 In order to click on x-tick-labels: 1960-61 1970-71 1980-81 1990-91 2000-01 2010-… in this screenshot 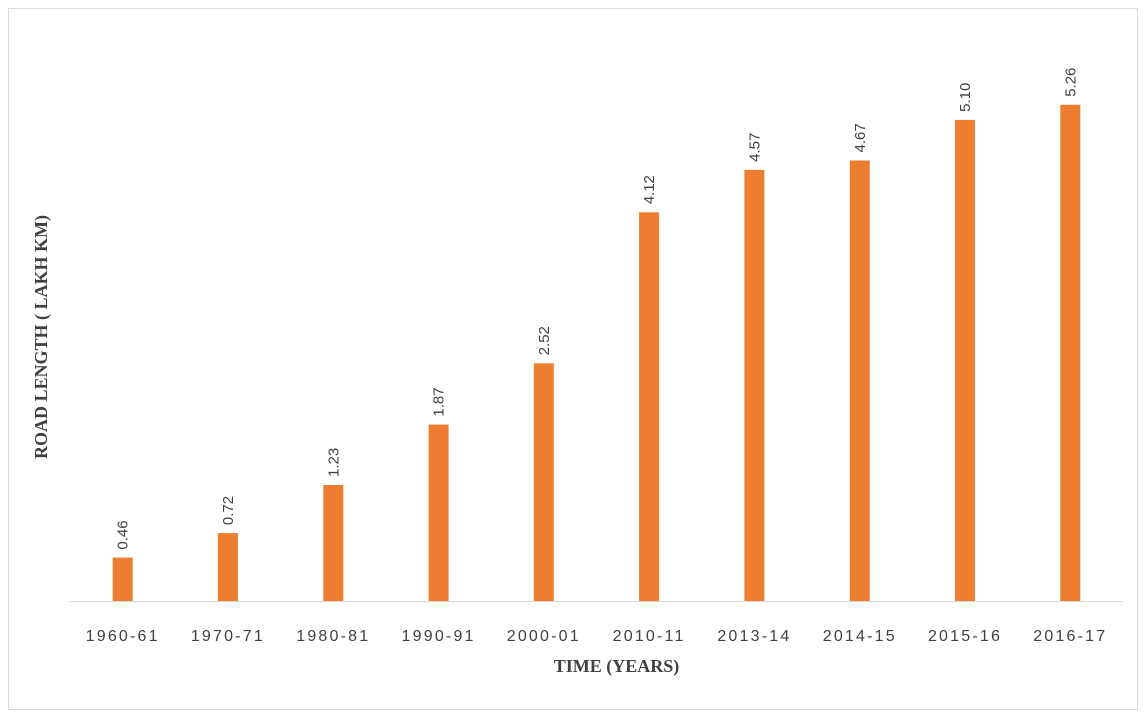, I will do `click(596, 636)`.